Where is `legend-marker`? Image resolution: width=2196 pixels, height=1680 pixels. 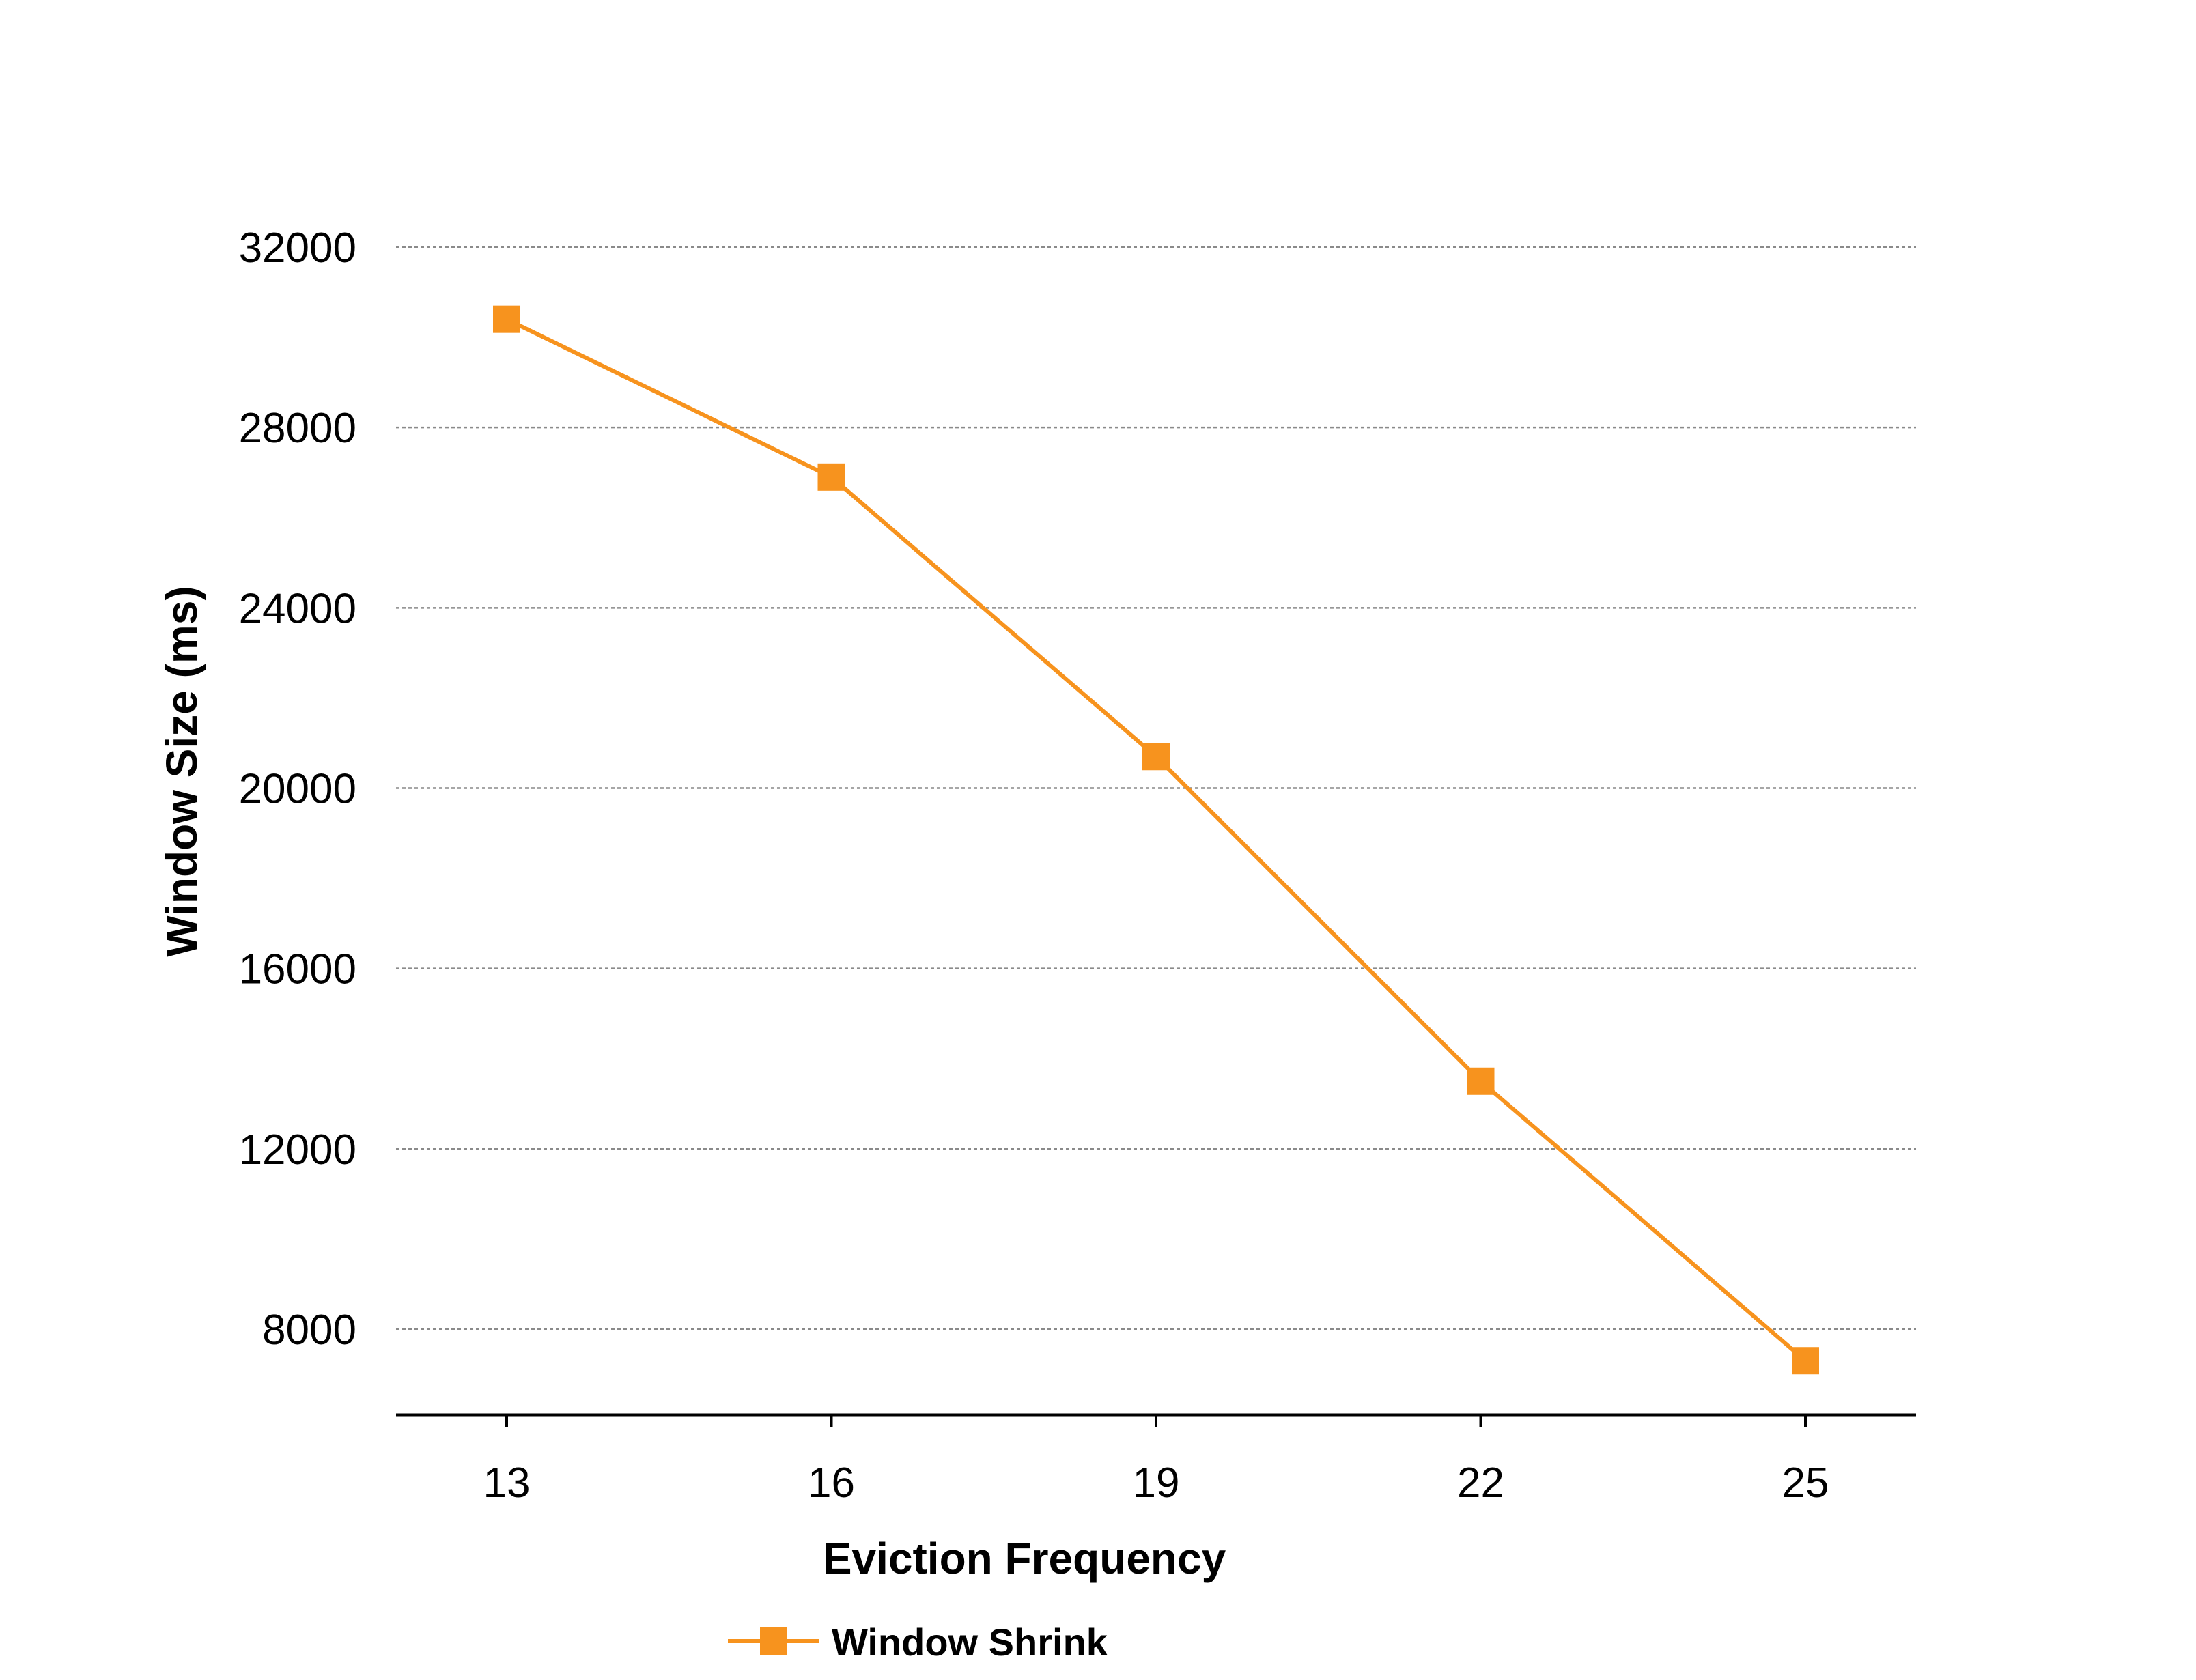
legend-marker is located at coordinates (774, 1641).